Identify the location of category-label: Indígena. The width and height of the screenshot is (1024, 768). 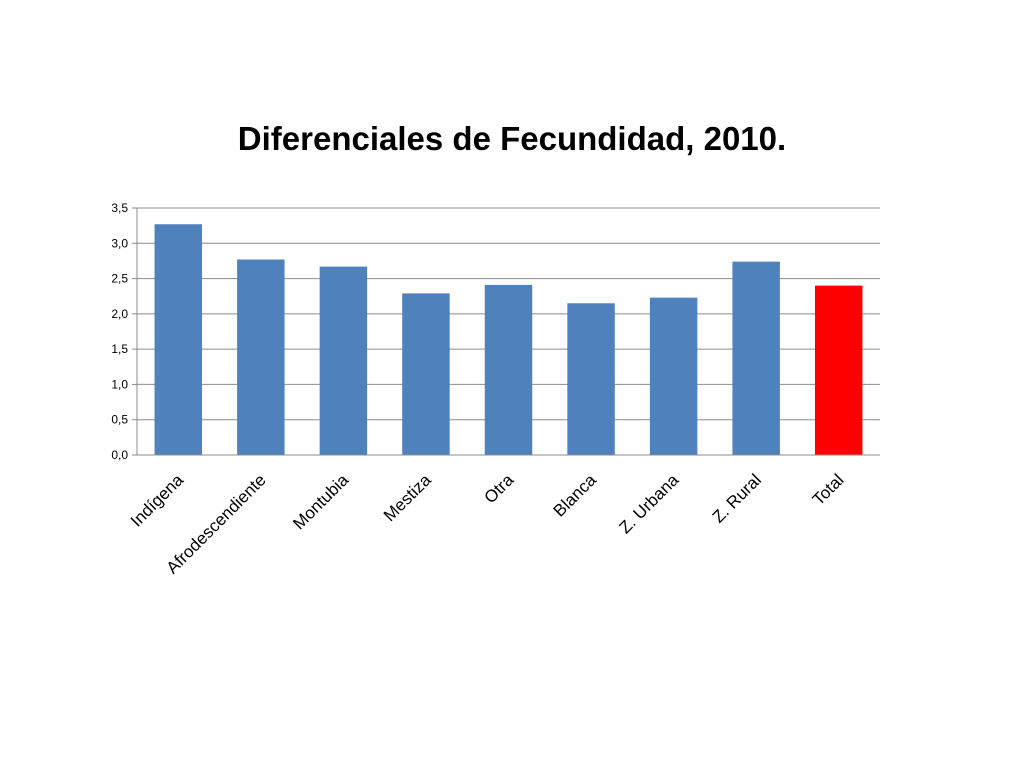
(157, 500).